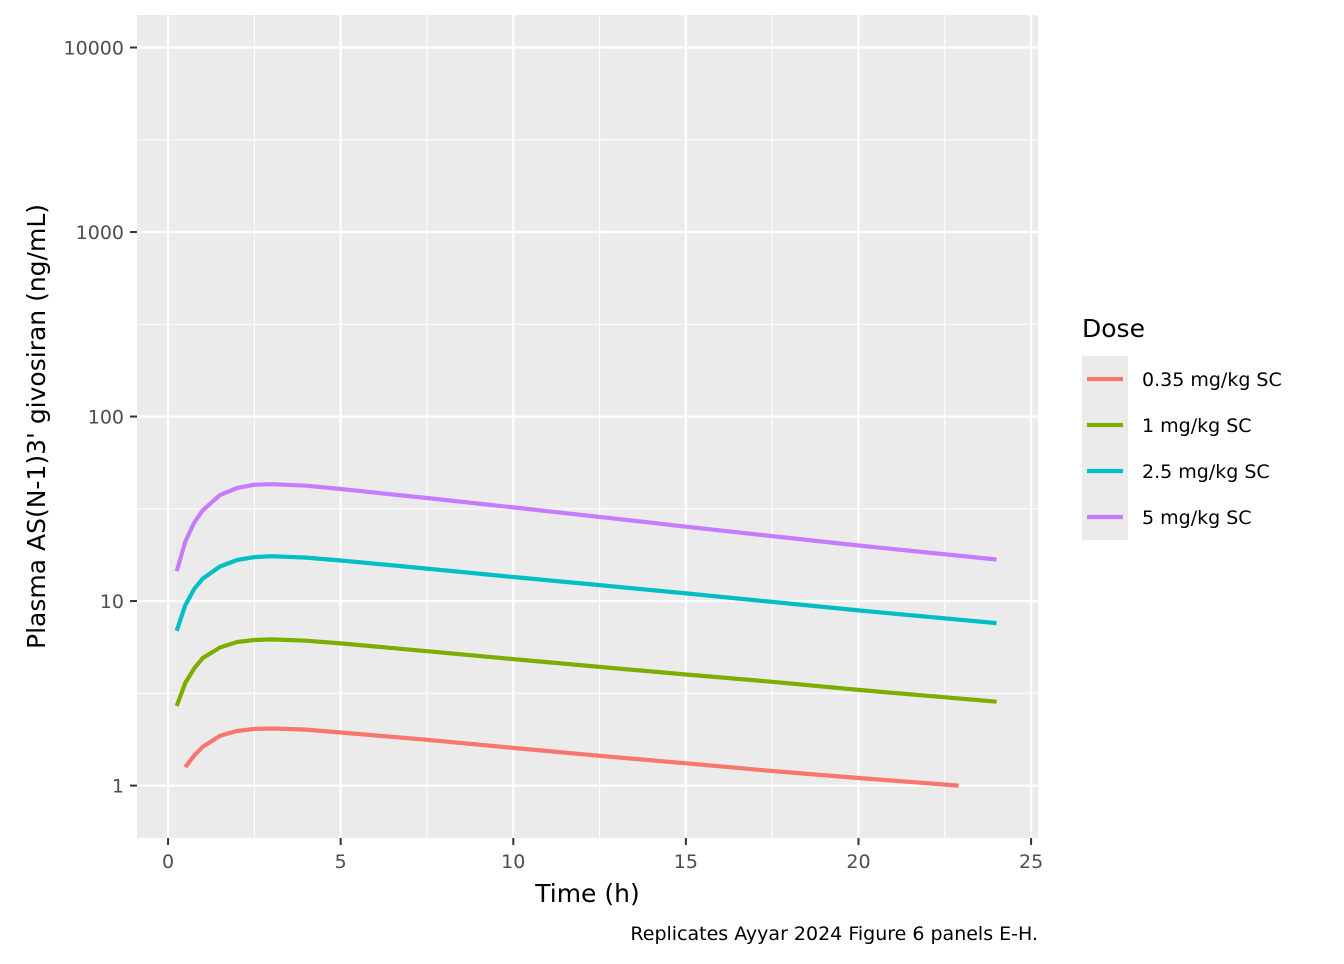 The width and height of the screenshot is (1344, 964). What do you see at coordinates (1105, 448) in the screenshot?
I see `legend-key-background` at bounding box center [1105, 448].